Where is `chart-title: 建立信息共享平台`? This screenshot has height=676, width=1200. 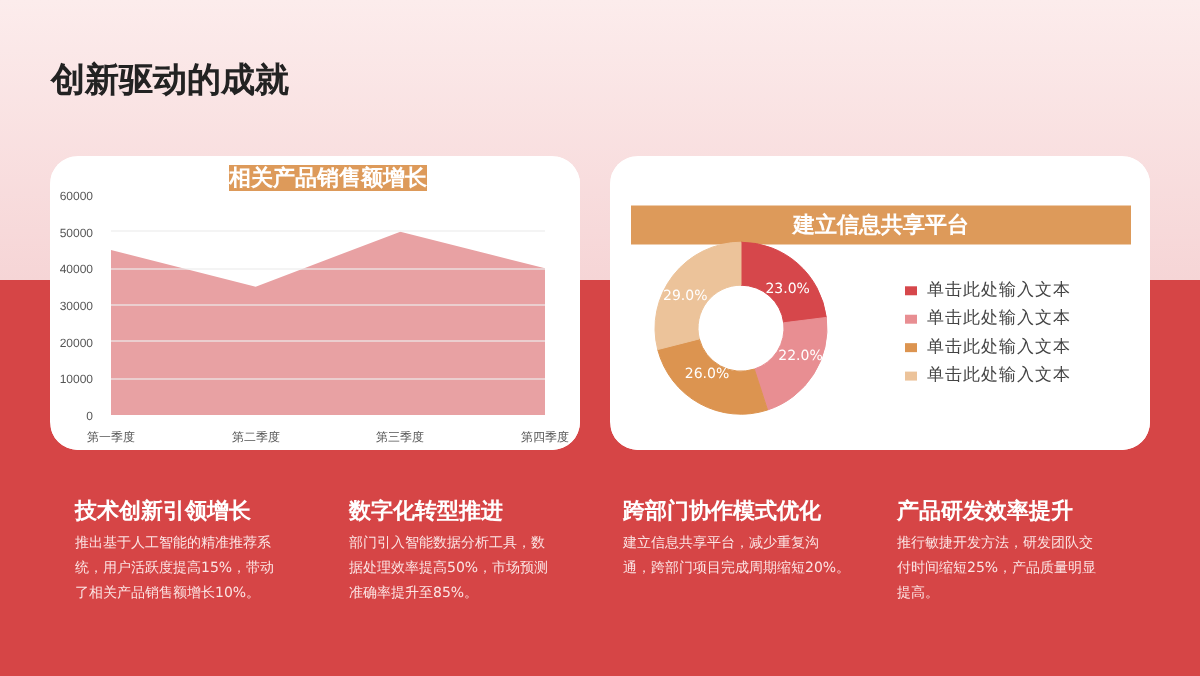 chart-title: 建立信息共享平台 is located at coordinates (880, 224).